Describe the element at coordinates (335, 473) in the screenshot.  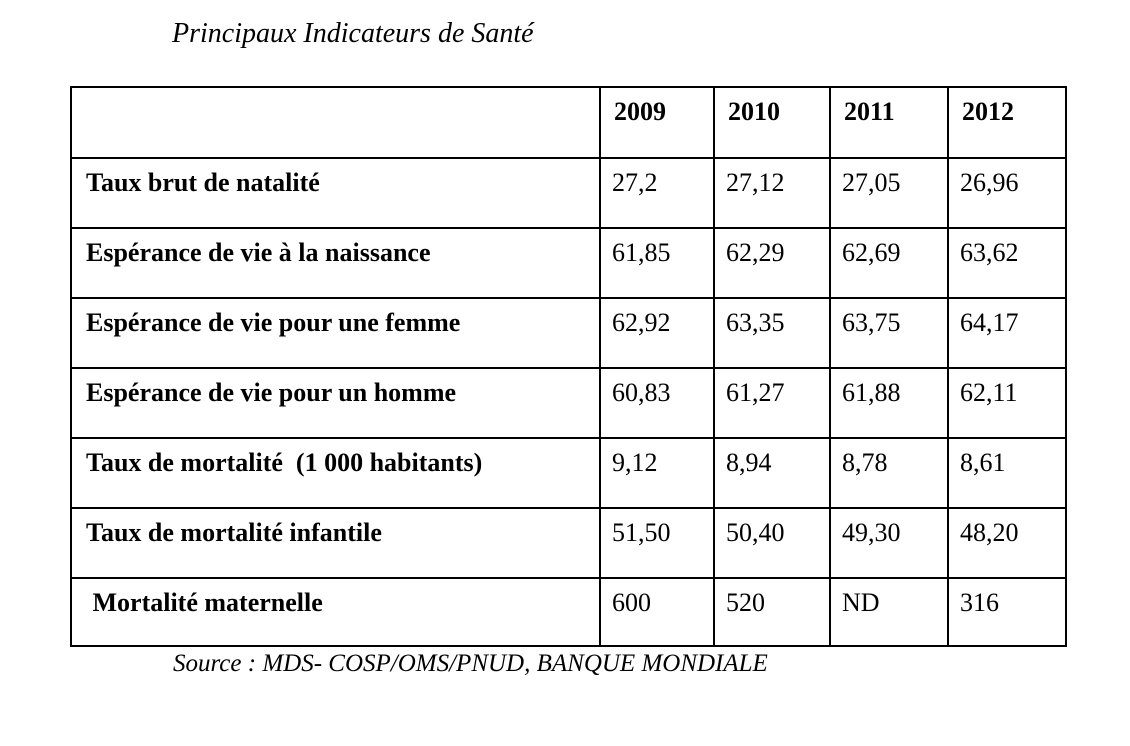
I see `row-label: Taux de mortalité (1 000 habitants)` at that location.